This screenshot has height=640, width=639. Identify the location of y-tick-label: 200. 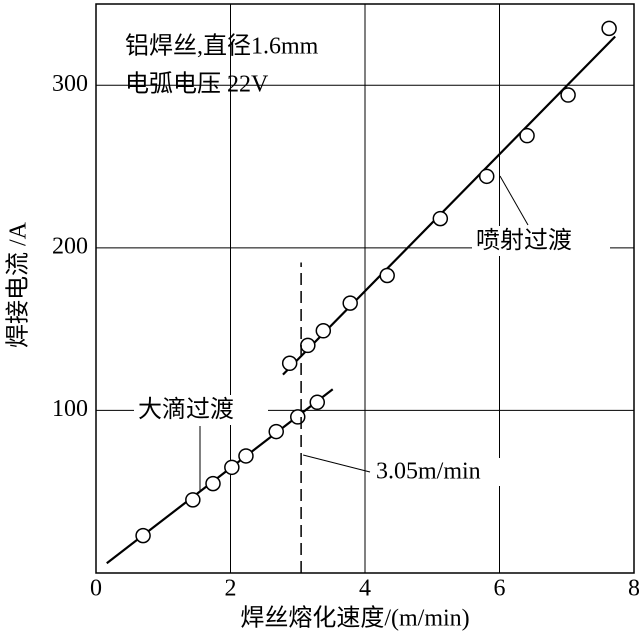
(70, 246).